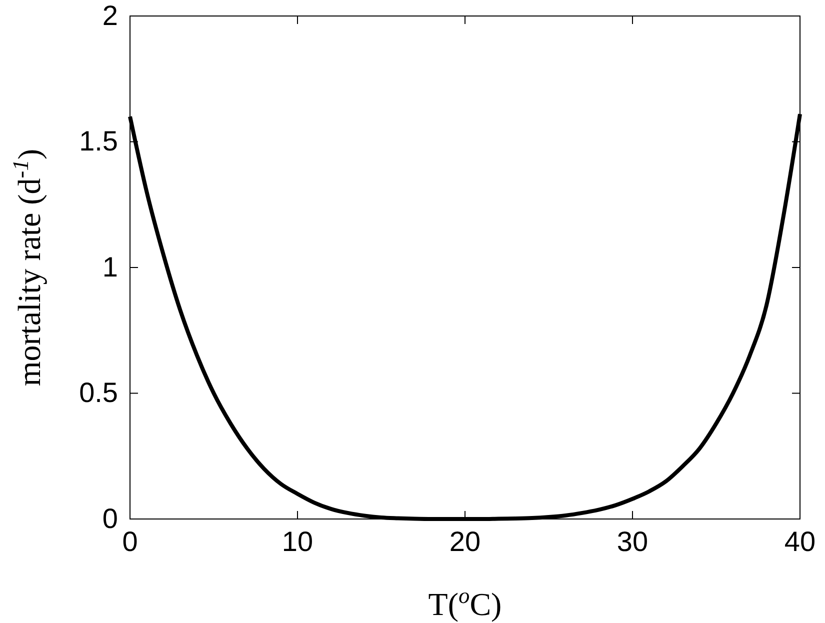  What do you see at coordinates (130, 541) in the screenshot?
I see `x-tick-label: 0` at bounding box center [130, 541].